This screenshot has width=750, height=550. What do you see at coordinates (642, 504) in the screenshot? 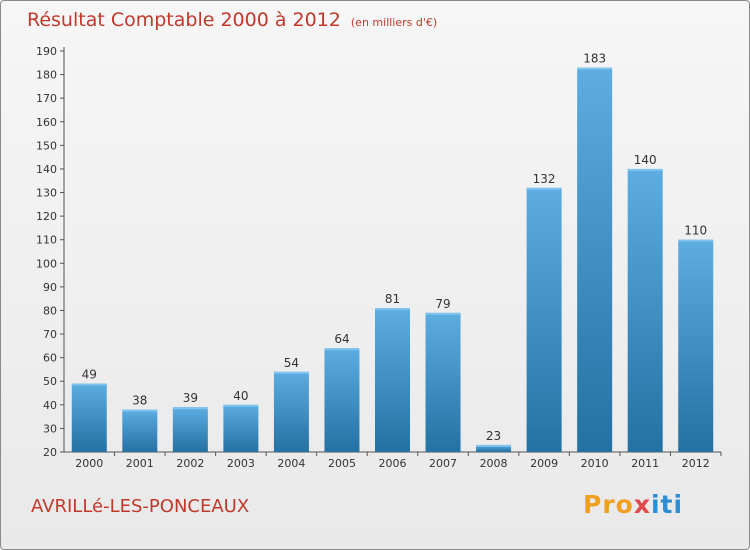
I see `logo-part-2: x` at bounding box center [642, 504].